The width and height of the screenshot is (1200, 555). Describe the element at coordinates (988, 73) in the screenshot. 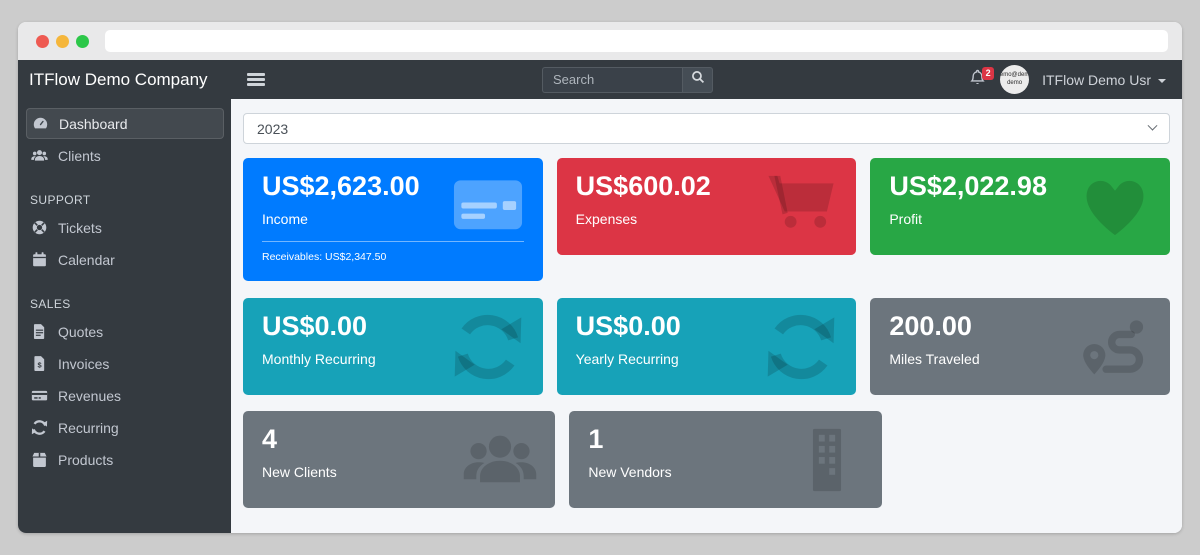

I see `notification-badge: 2` at that location.